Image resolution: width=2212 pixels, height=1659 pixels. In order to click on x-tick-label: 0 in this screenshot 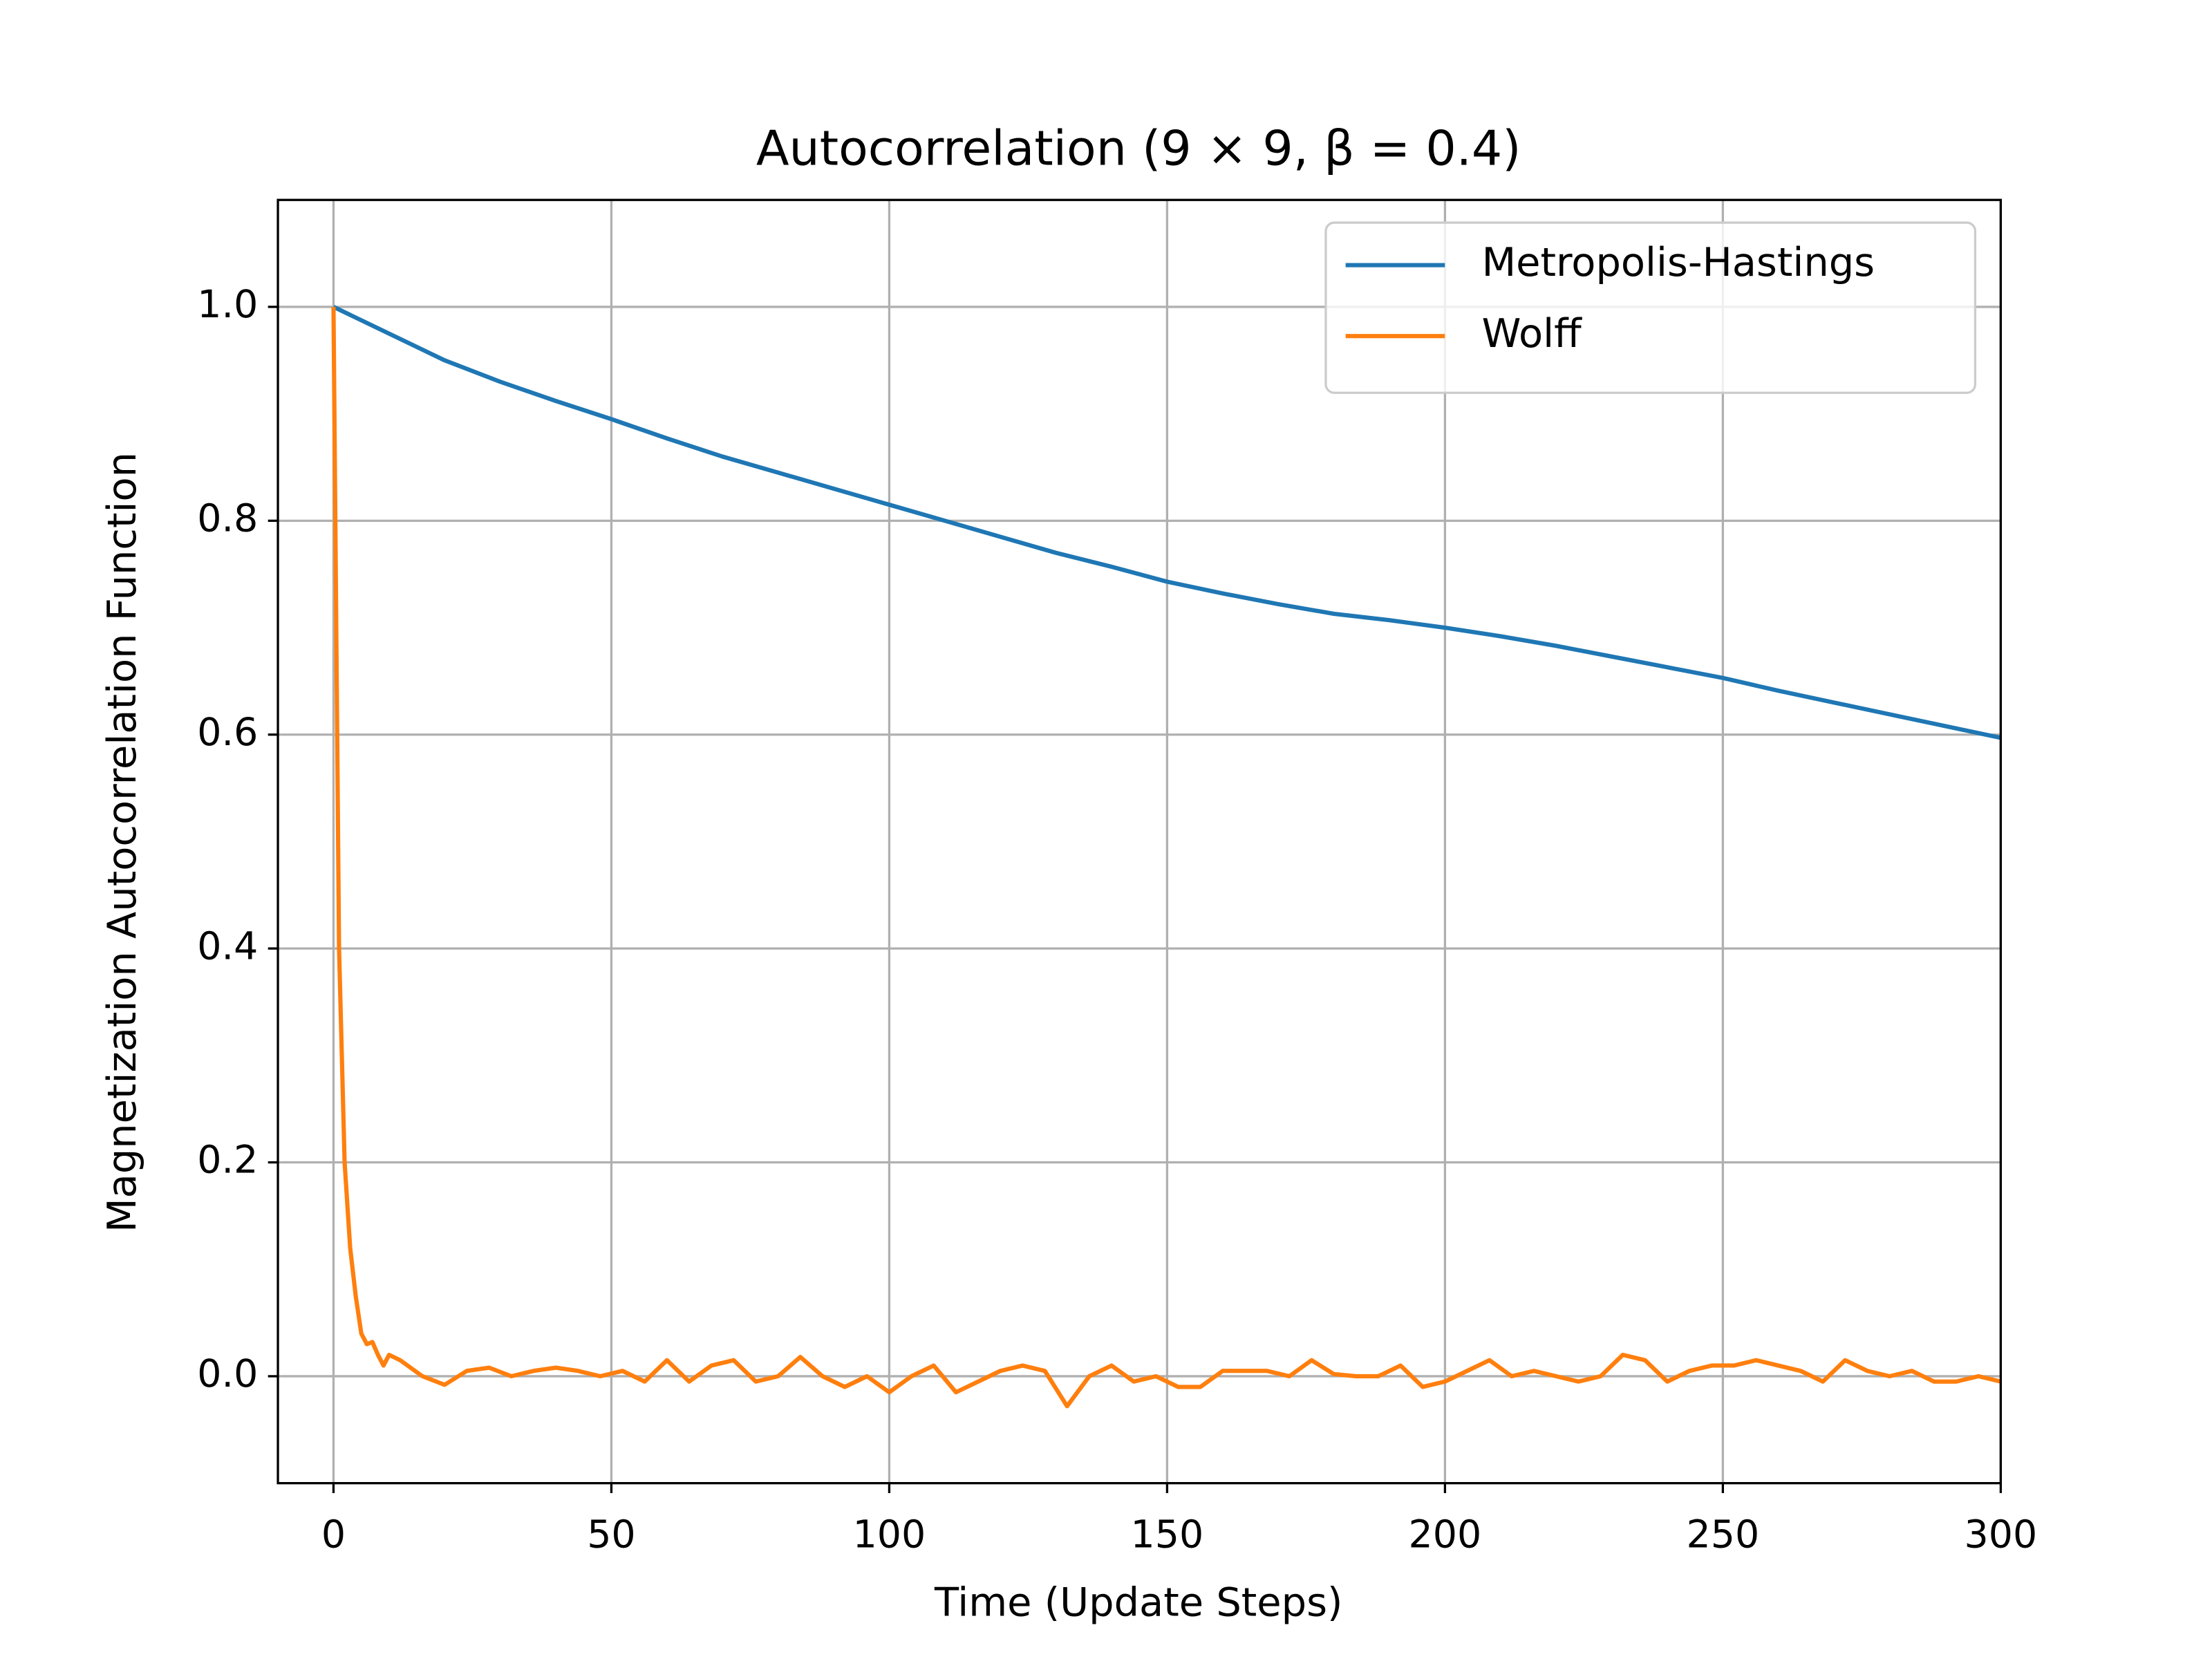, I will do `click(333, 1535)`.